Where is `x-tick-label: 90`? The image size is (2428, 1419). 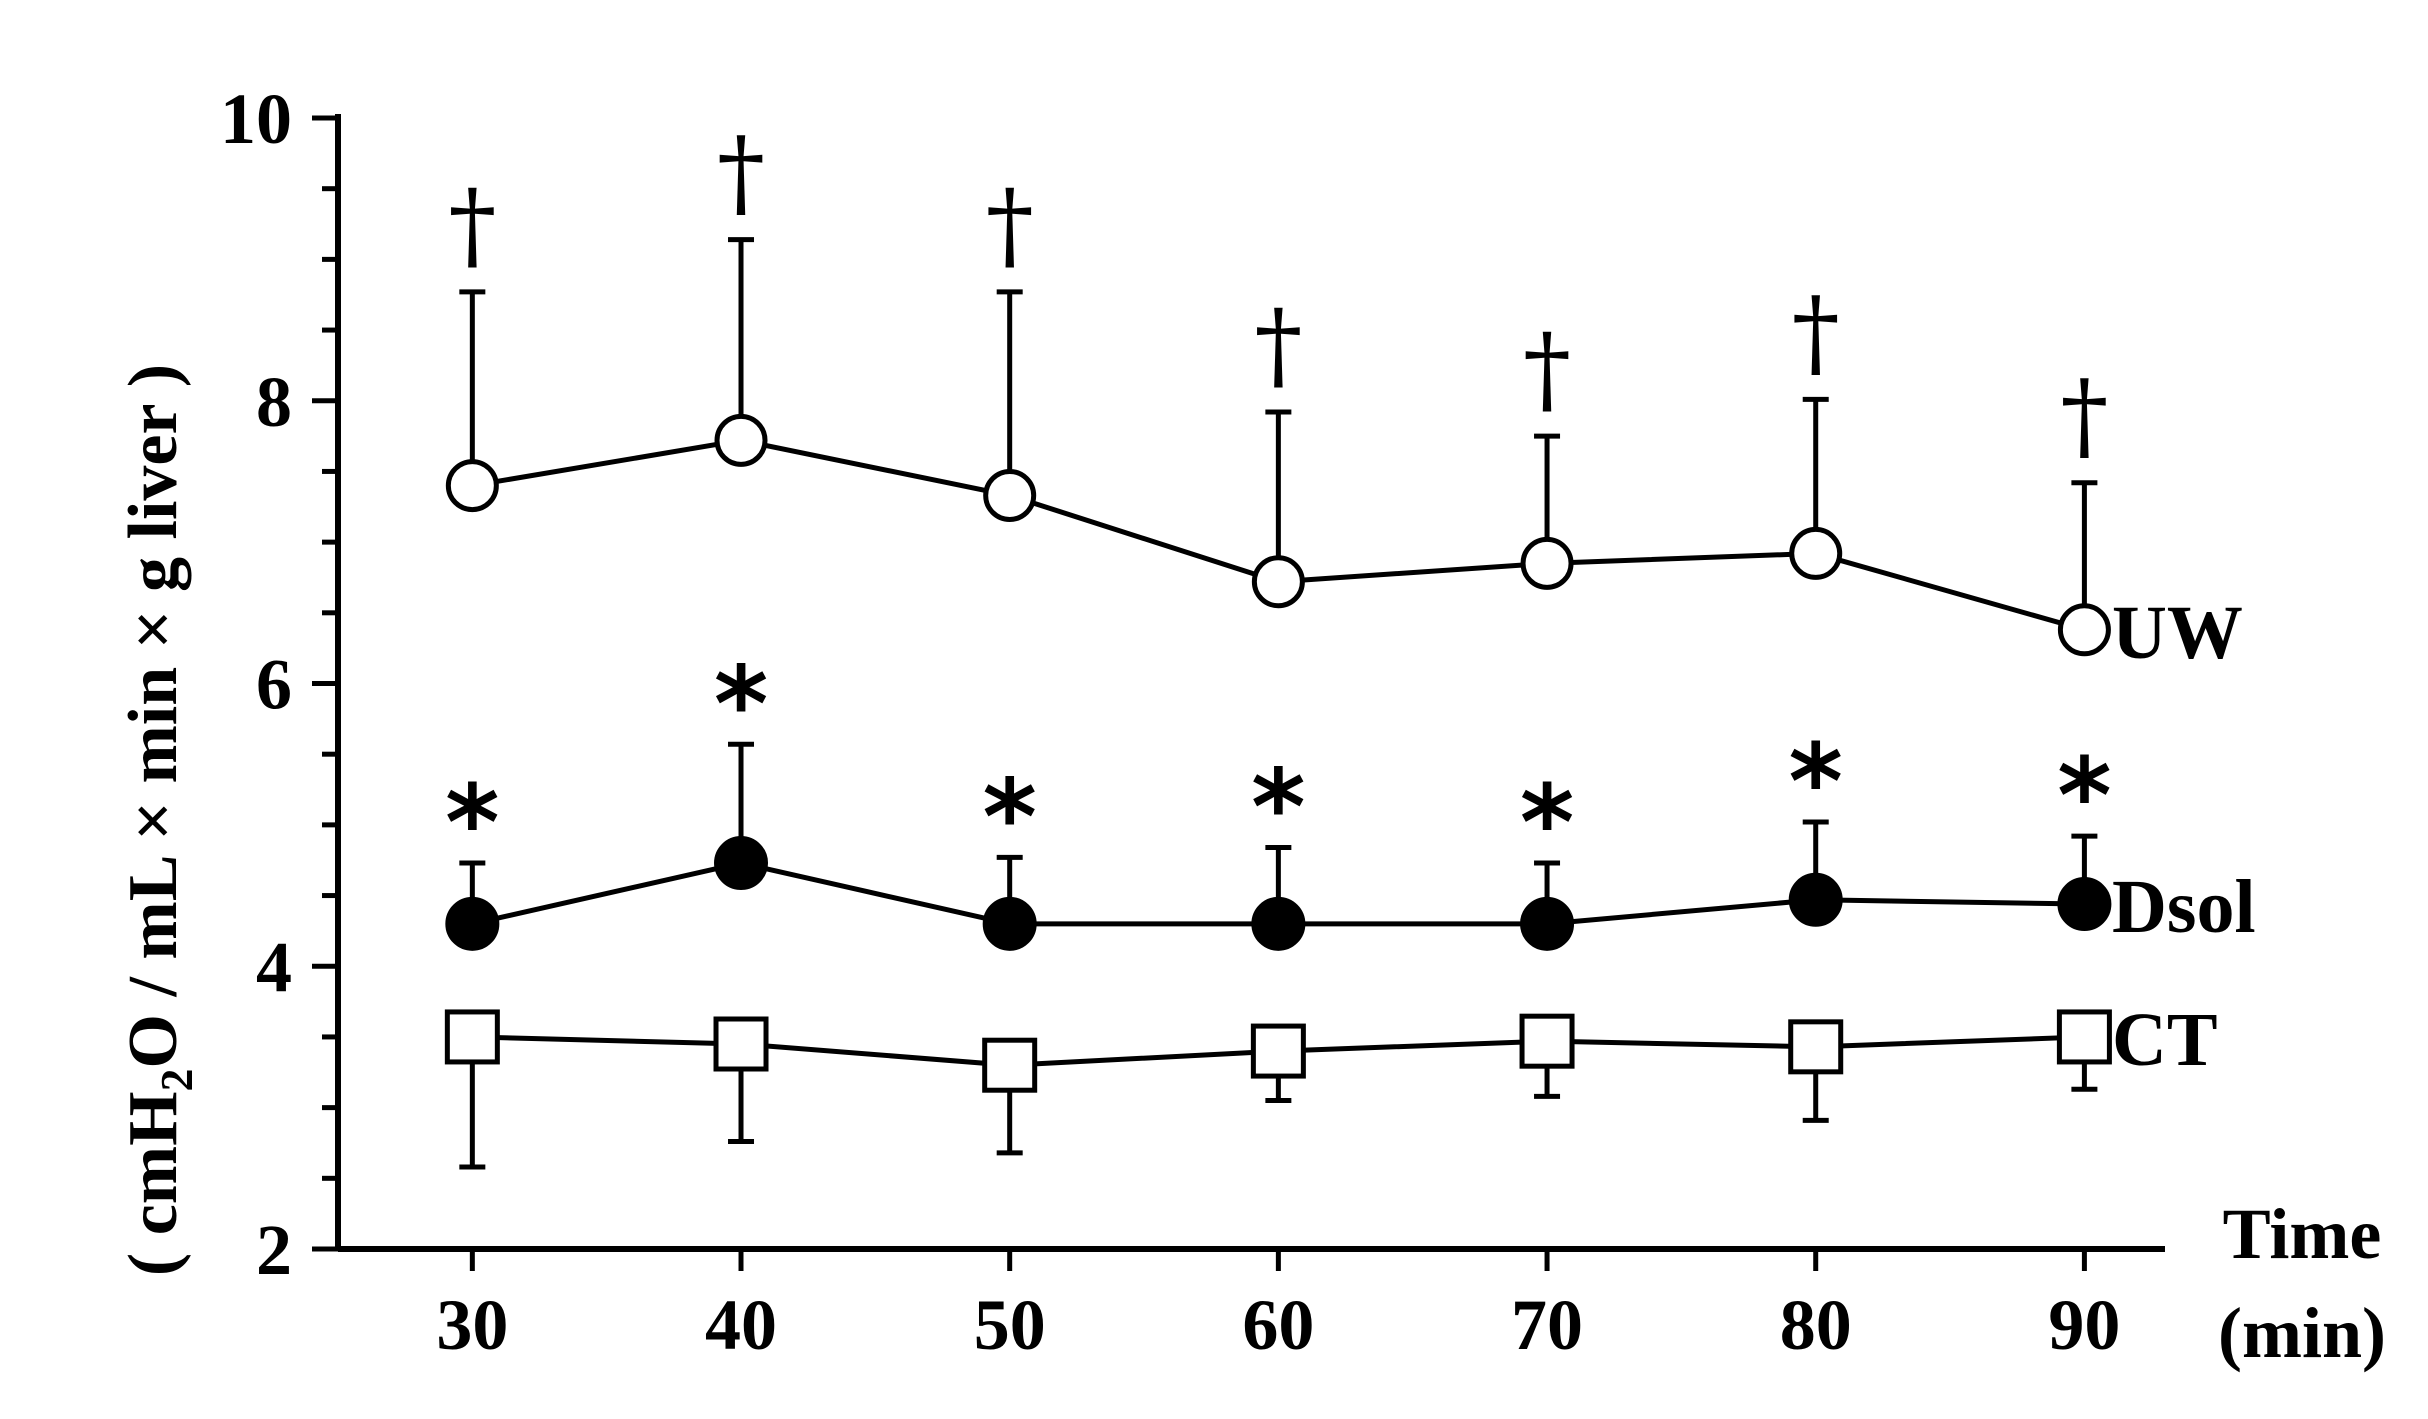 x-tick-label: 90 is located at coordinates (2084, 1325).